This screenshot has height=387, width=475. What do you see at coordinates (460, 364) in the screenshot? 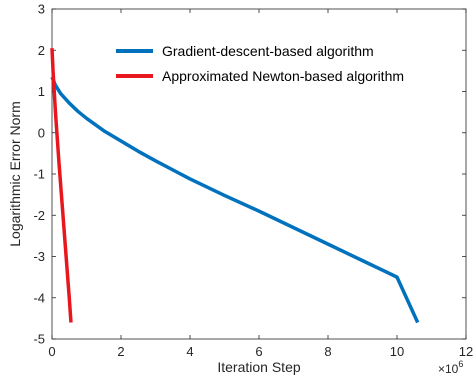
I see `x-exponent-power: 6` at bounding box center [460, 364].